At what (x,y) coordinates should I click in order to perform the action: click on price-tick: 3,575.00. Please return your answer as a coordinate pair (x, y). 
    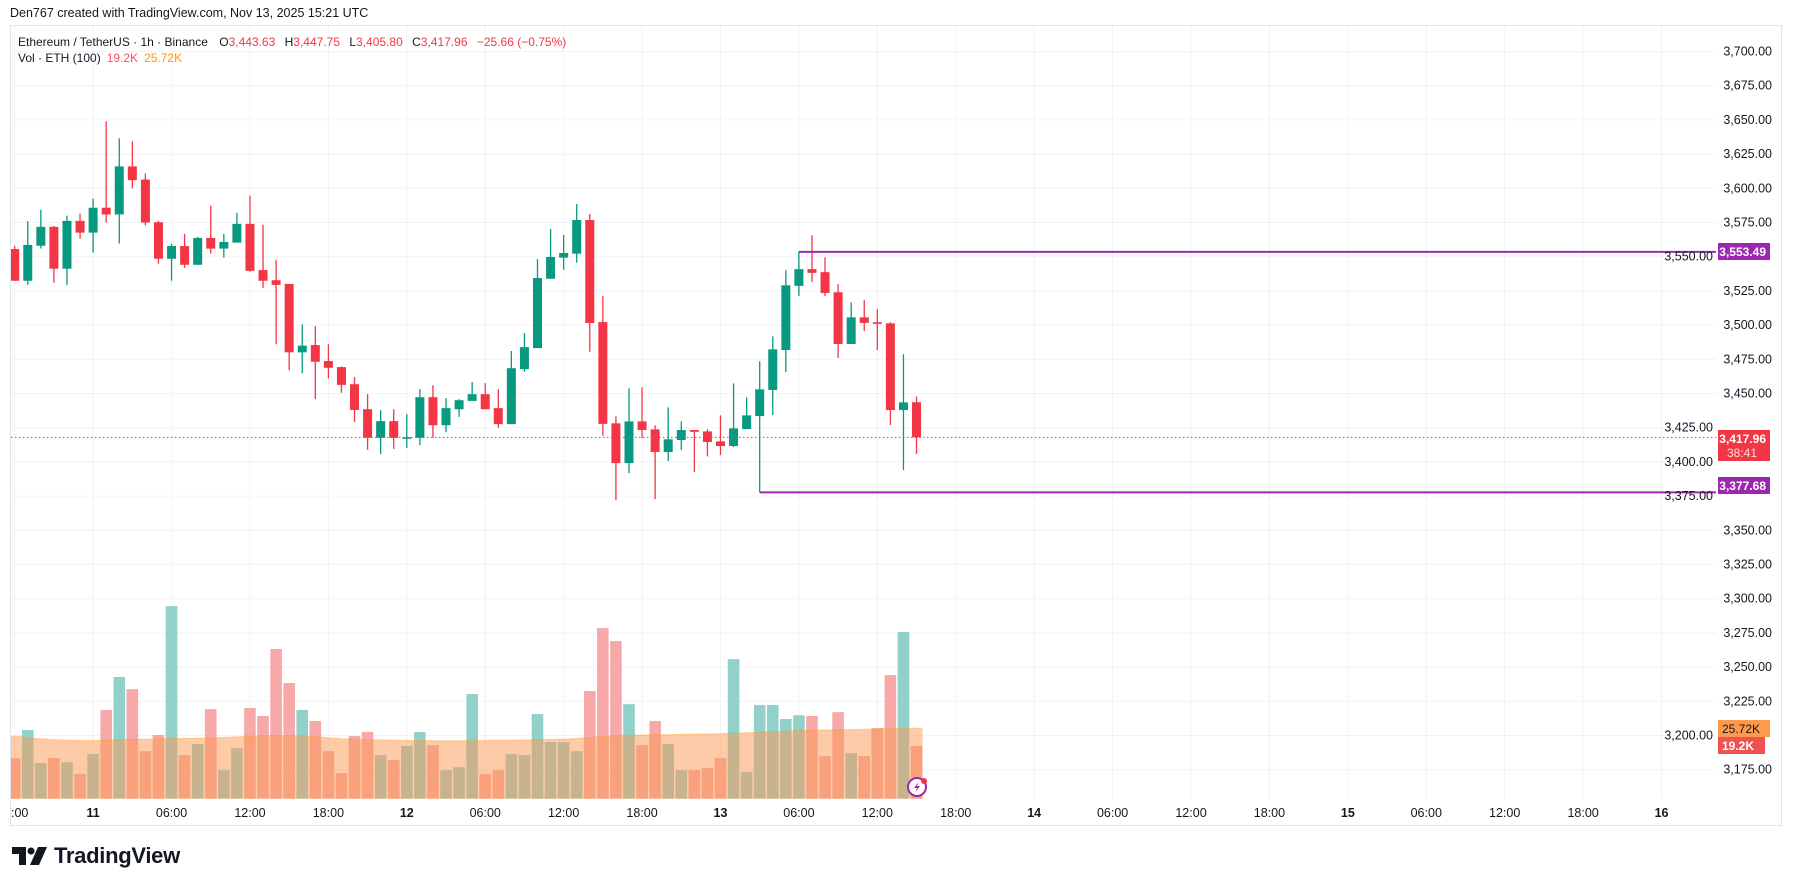
    Looking at the image, I should click on (1747, 223).